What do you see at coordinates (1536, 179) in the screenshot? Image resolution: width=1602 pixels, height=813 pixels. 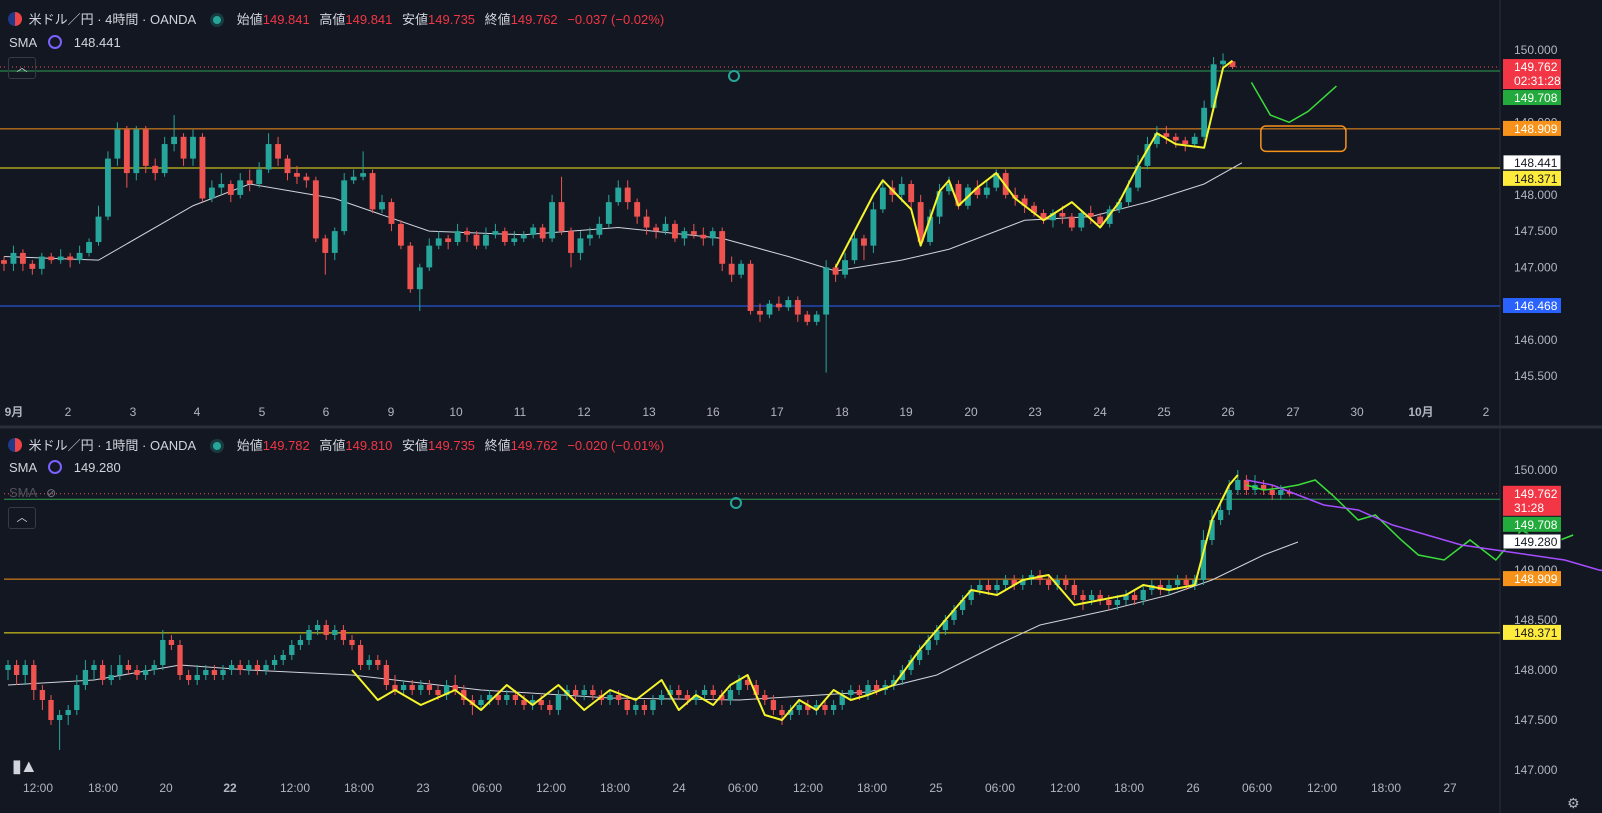 I see `price-axis-label-text: 148.371` at bounding box center [1536, 179].